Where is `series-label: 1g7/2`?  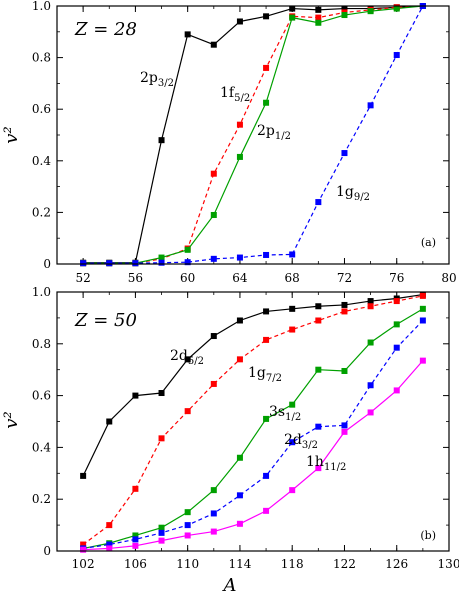 series-label: 1g7/2 is located at coordinates (265, 374).